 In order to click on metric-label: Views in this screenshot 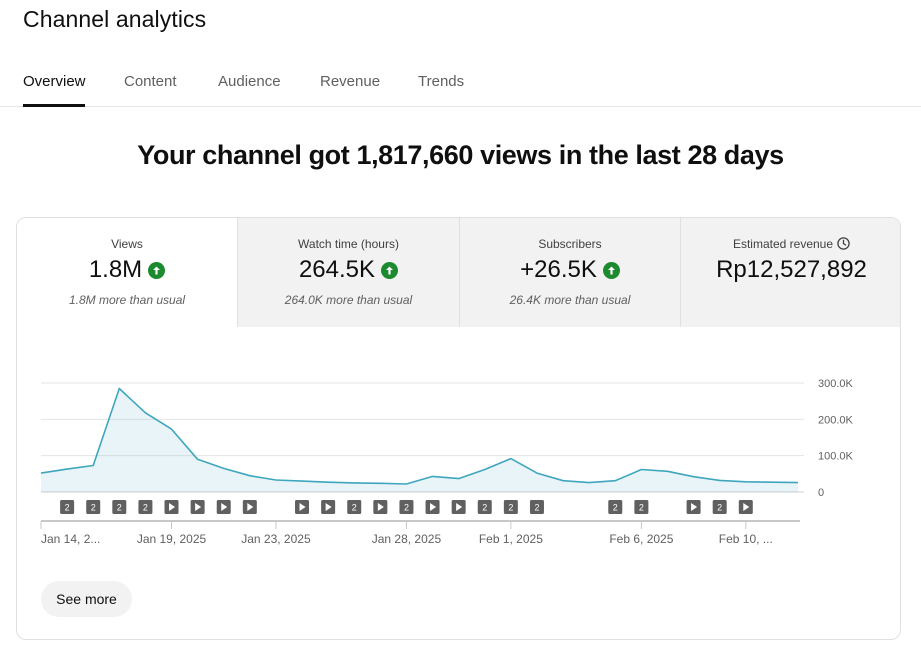, I will do `click(127, 244)`.